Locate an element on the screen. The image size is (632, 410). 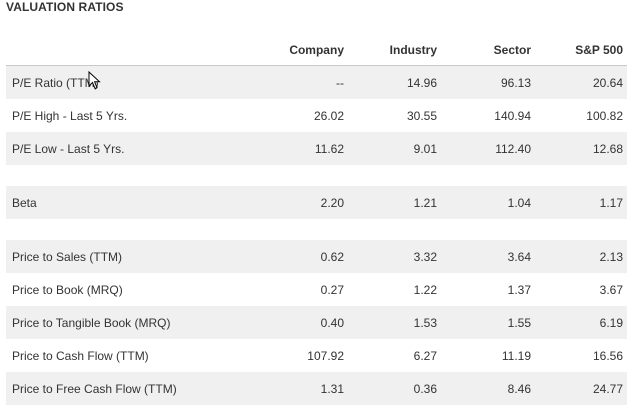
cell-sector: 96.13 is located at coordinates (488, 82).